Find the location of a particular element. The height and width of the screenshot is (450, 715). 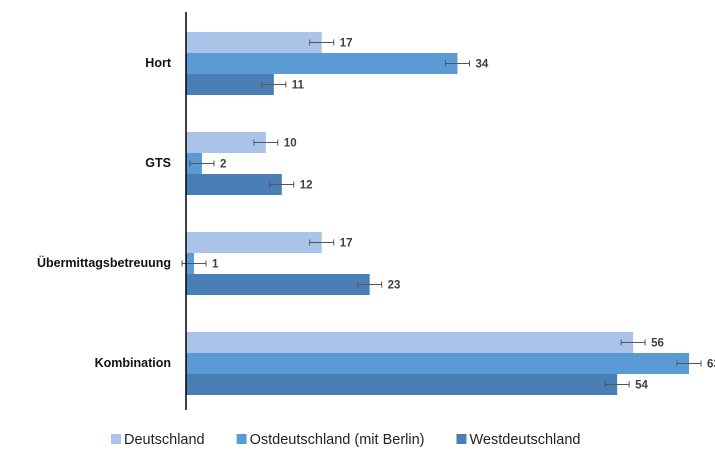

value-label: 34 is located at coordinates (481, 65).